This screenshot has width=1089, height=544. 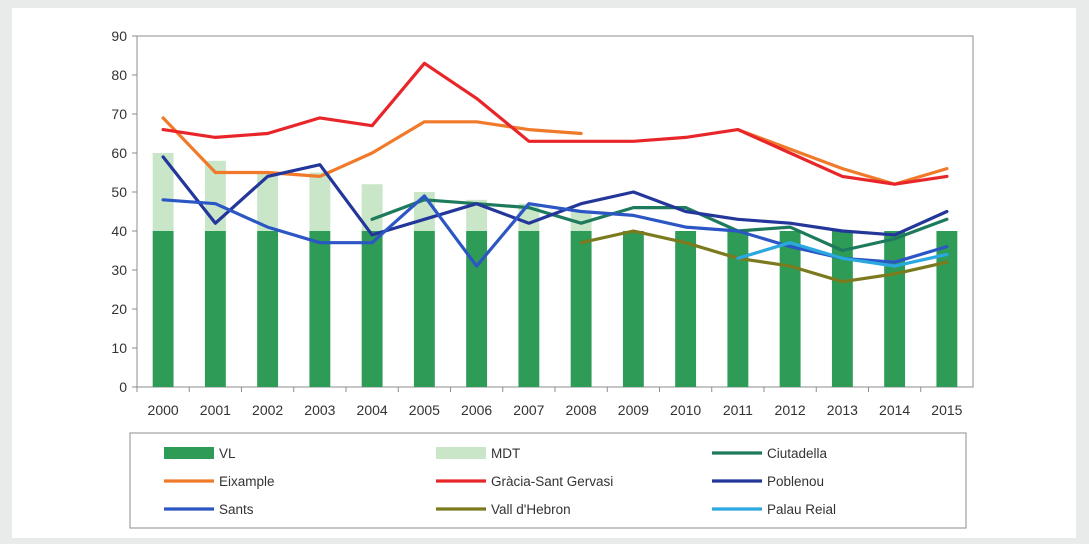 I want to click on y-tick-label: 80, so click(x=119, y=75).